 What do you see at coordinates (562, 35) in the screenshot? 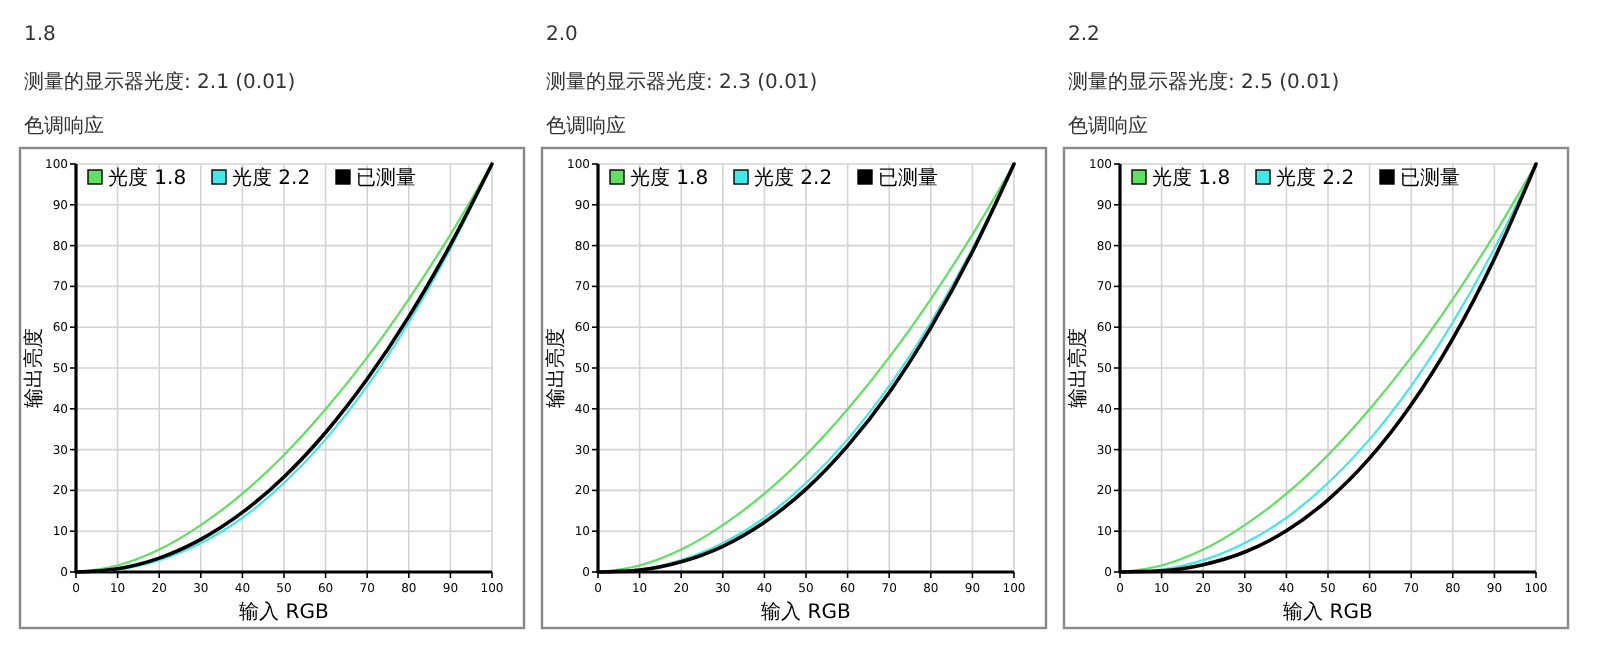
I see `chart-title: 2.0` at bounding box center [562, 35].